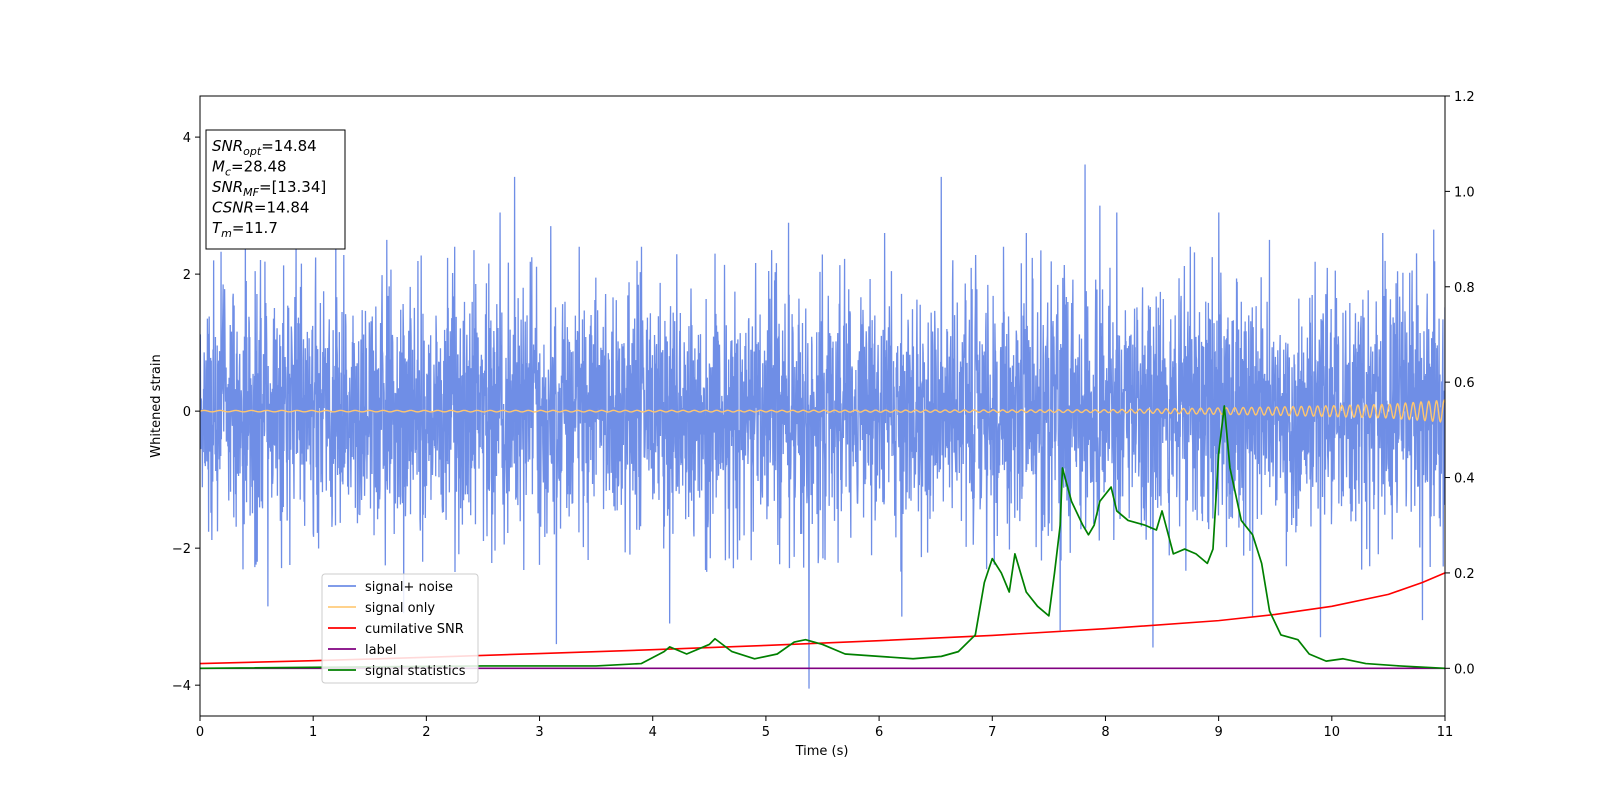  I want to click on x-tick-label: 3, so click(539, 732).